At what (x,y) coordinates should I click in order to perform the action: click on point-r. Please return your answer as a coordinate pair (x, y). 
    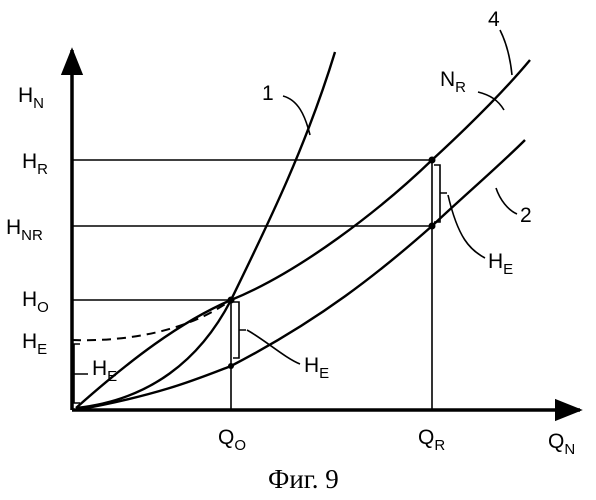
    Looking at the image, I should click on (432, 160).